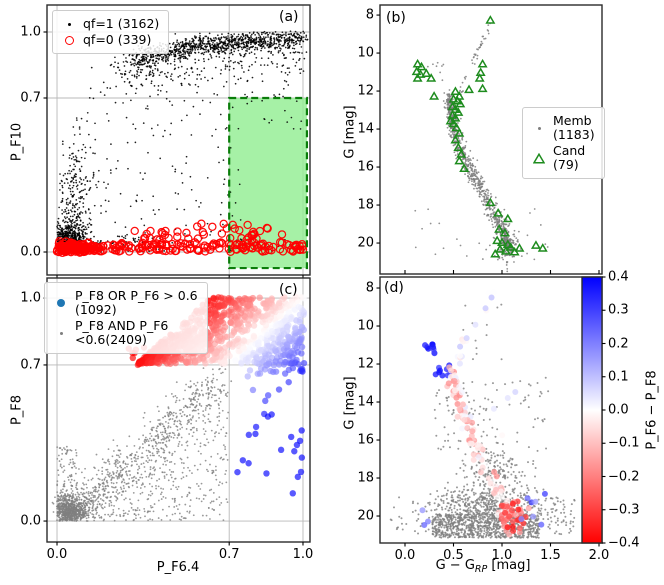  I want to click on black-dot-icon, so click(69, 24).